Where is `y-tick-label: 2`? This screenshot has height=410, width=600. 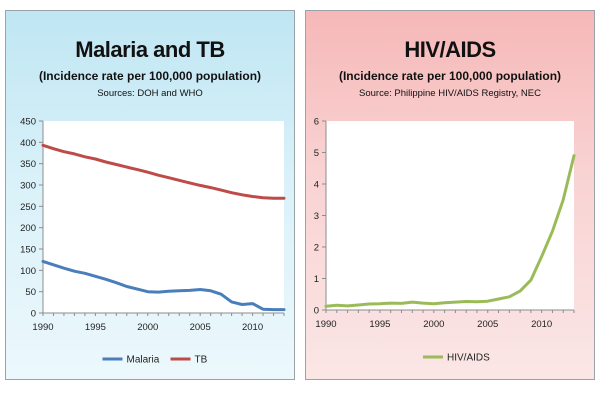 y-tick-label: 2 is located at coordinates (316, 248).